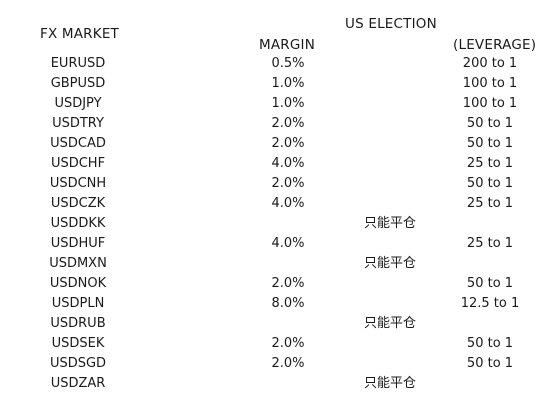  What do you see at coordinates (288, 303) in the screenshot?
I see `margin-cell: 8.0%` at bounding box center [288, 303].